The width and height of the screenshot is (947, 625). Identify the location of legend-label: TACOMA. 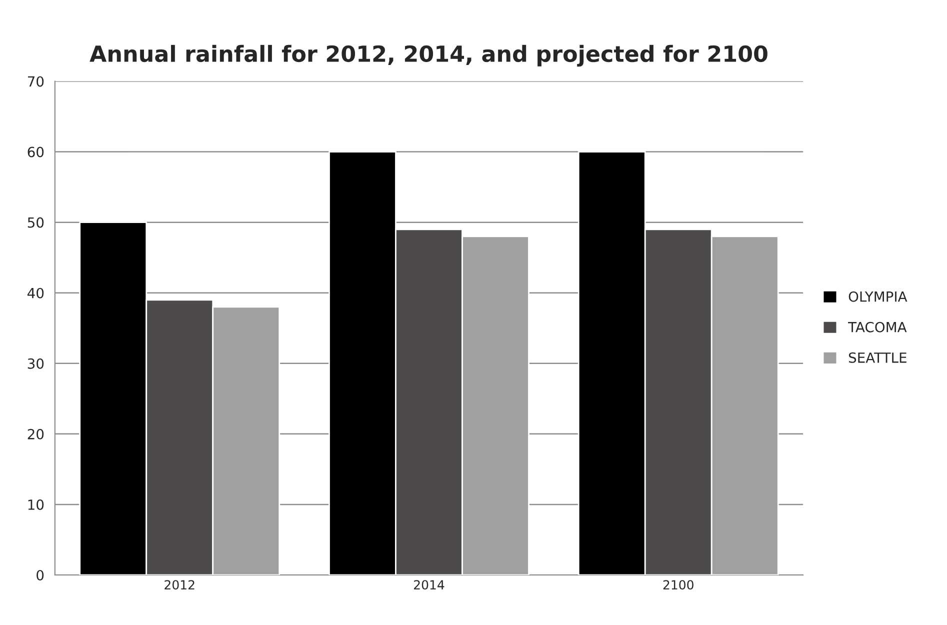
(877, 327).